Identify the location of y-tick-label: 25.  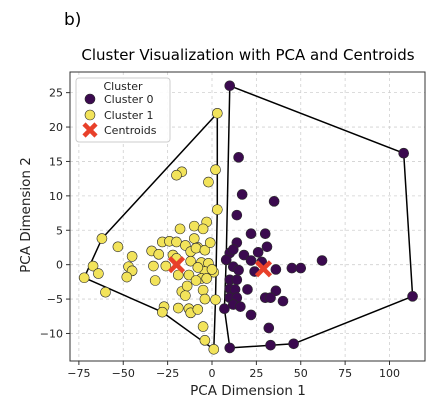
(56, 93).